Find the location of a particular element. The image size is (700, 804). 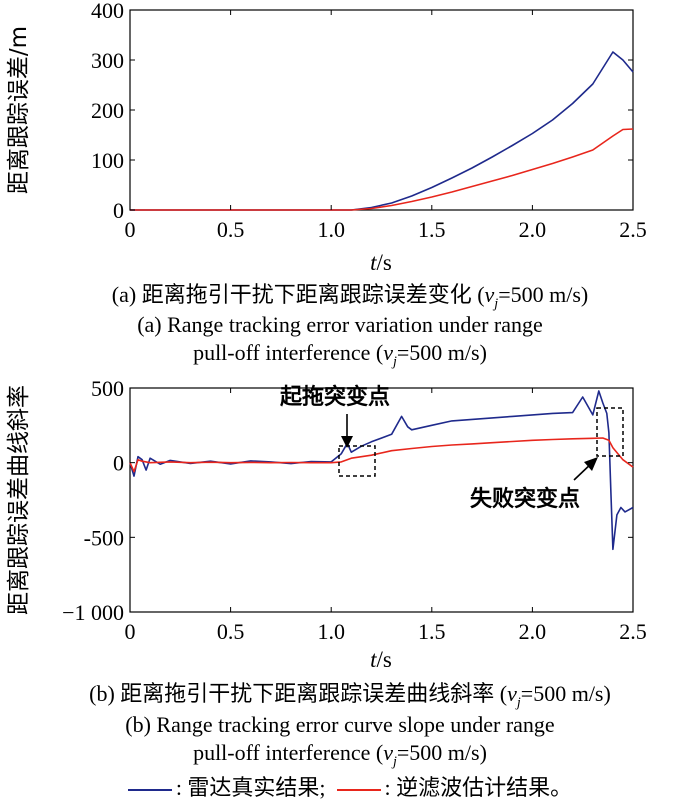

legend: : 雷达真实结果; : 逆滤波估计结果。 is located at coordinates (350, 788).